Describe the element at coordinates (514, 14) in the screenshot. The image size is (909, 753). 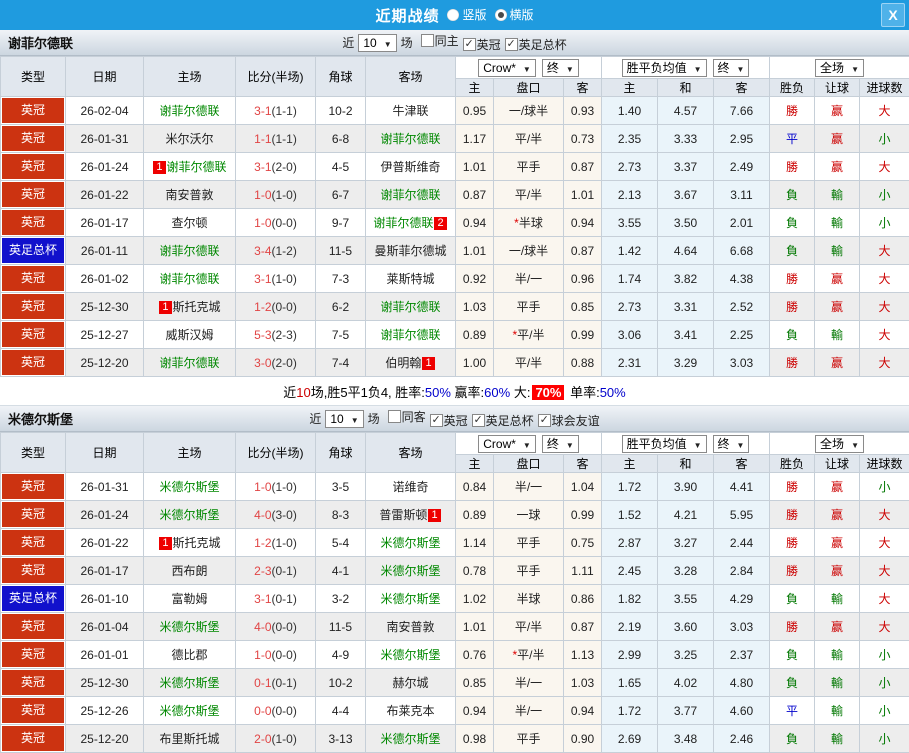
I see `layout-radio: 横版` at that location.